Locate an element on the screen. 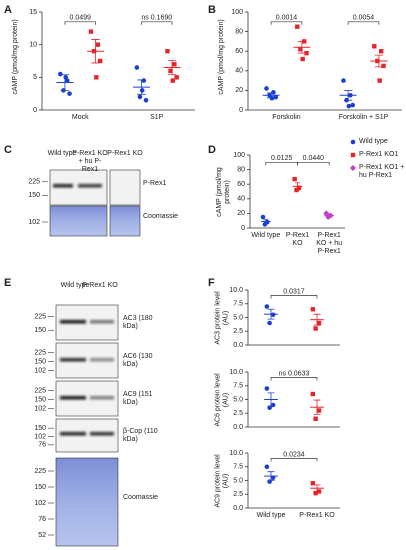 This screenshot has width=406, height=550. blot-label: AC9 (151 kDa) is located at coordinates (138, 398).